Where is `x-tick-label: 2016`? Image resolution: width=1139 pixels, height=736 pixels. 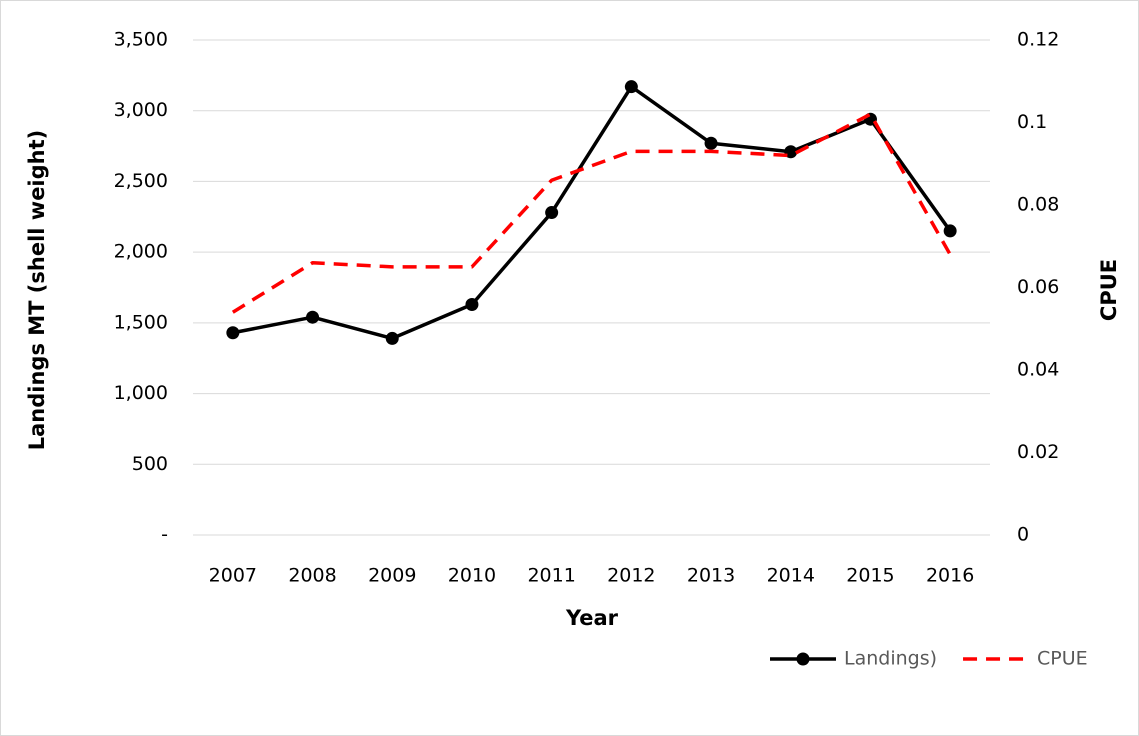 x-tick-label: 2016 is located at coordinates (950, 576).